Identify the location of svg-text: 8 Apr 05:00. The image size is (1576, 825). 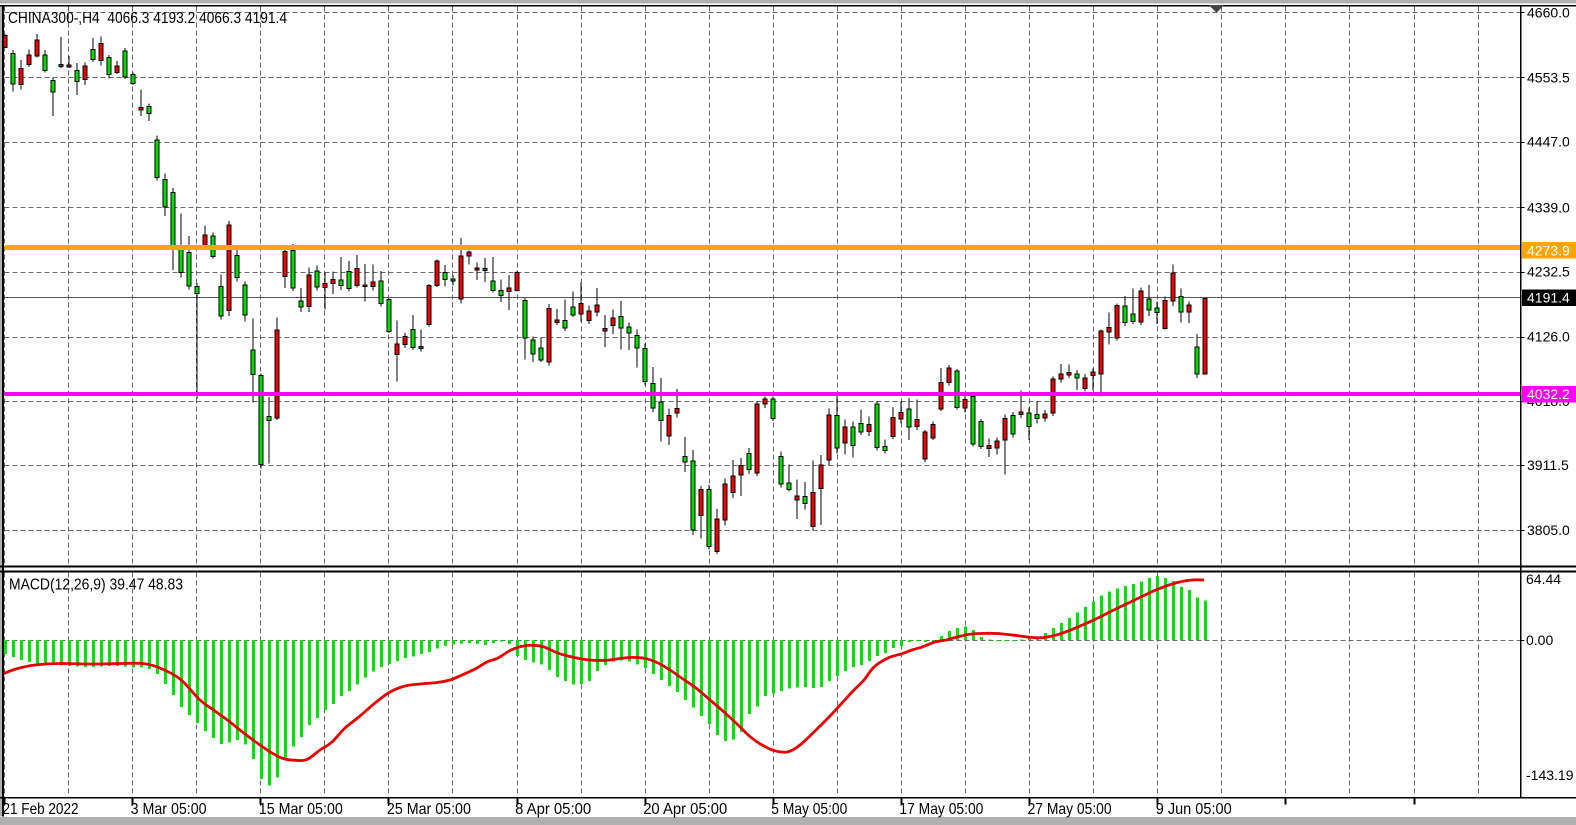
(553, 809).